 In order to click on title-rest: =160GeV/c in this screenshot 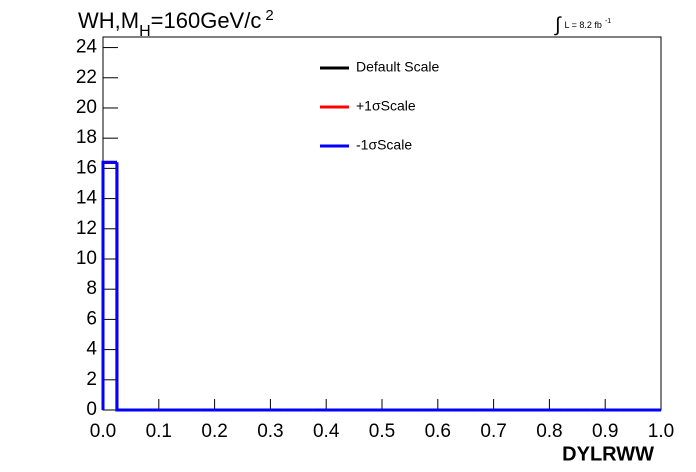, I will do `click(206, 20)`.